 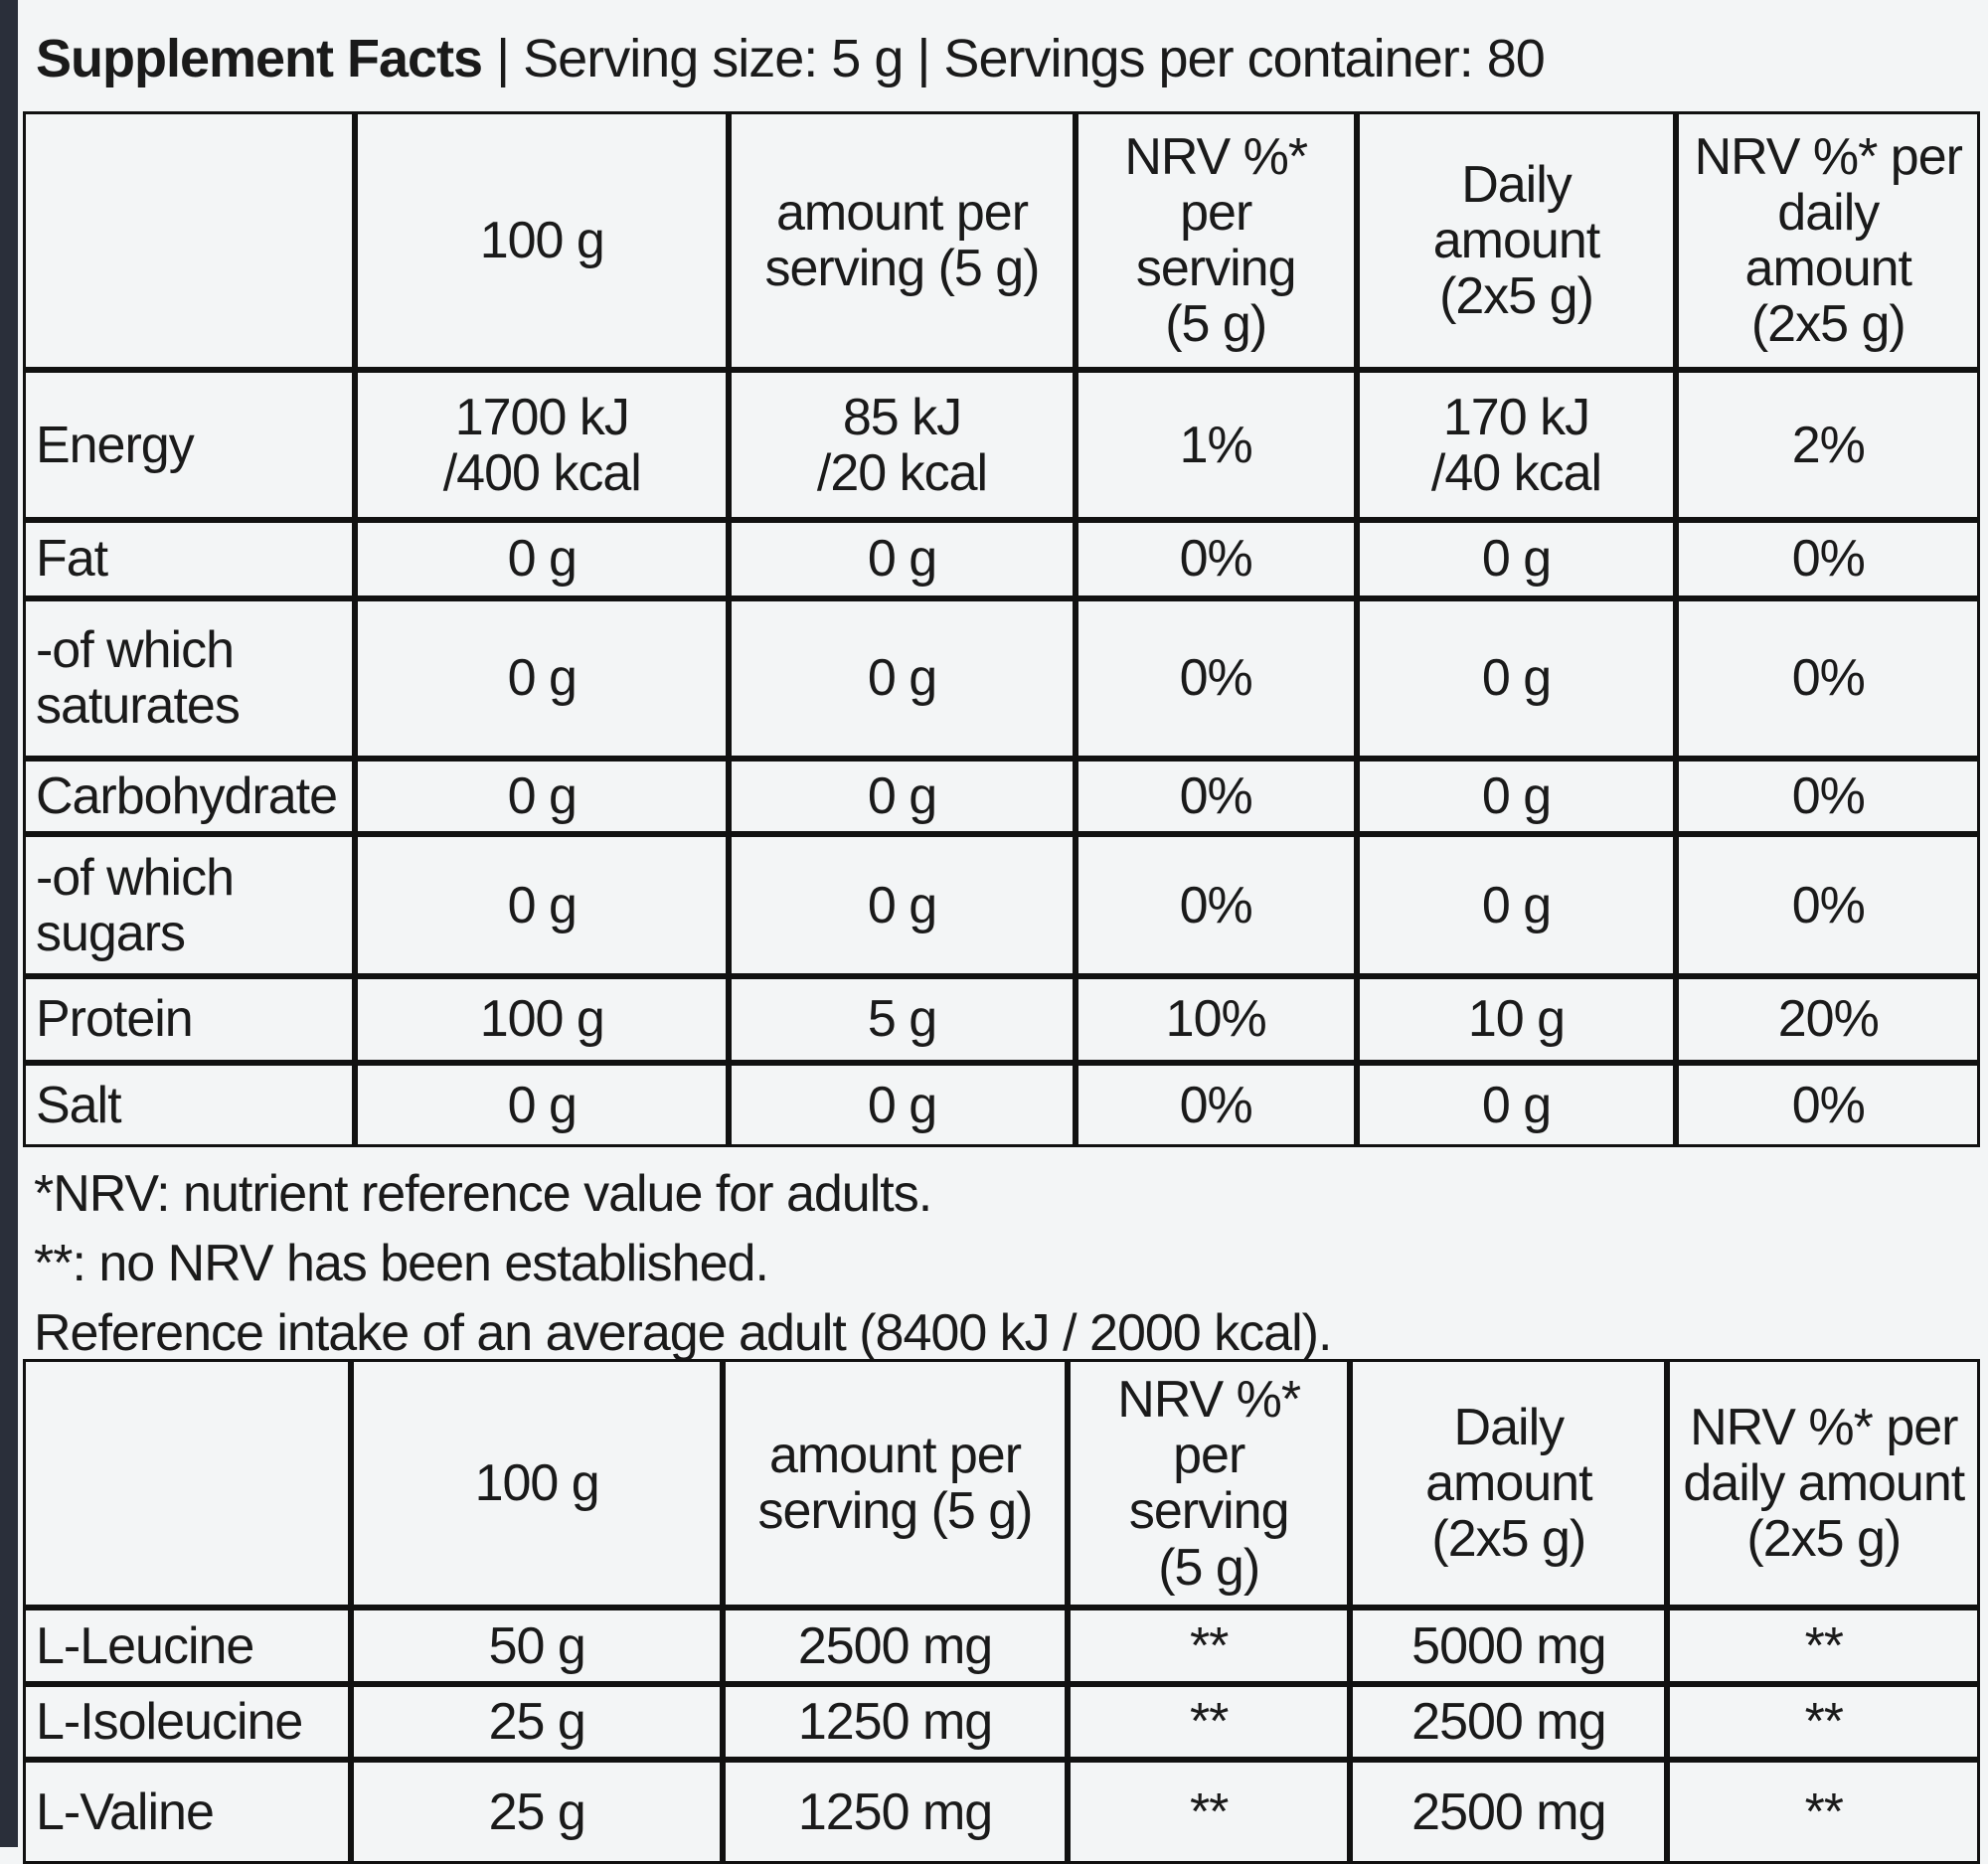 I want to click on cell-value: 1700 kJ /400 kcal, so click(x=542, y=445).